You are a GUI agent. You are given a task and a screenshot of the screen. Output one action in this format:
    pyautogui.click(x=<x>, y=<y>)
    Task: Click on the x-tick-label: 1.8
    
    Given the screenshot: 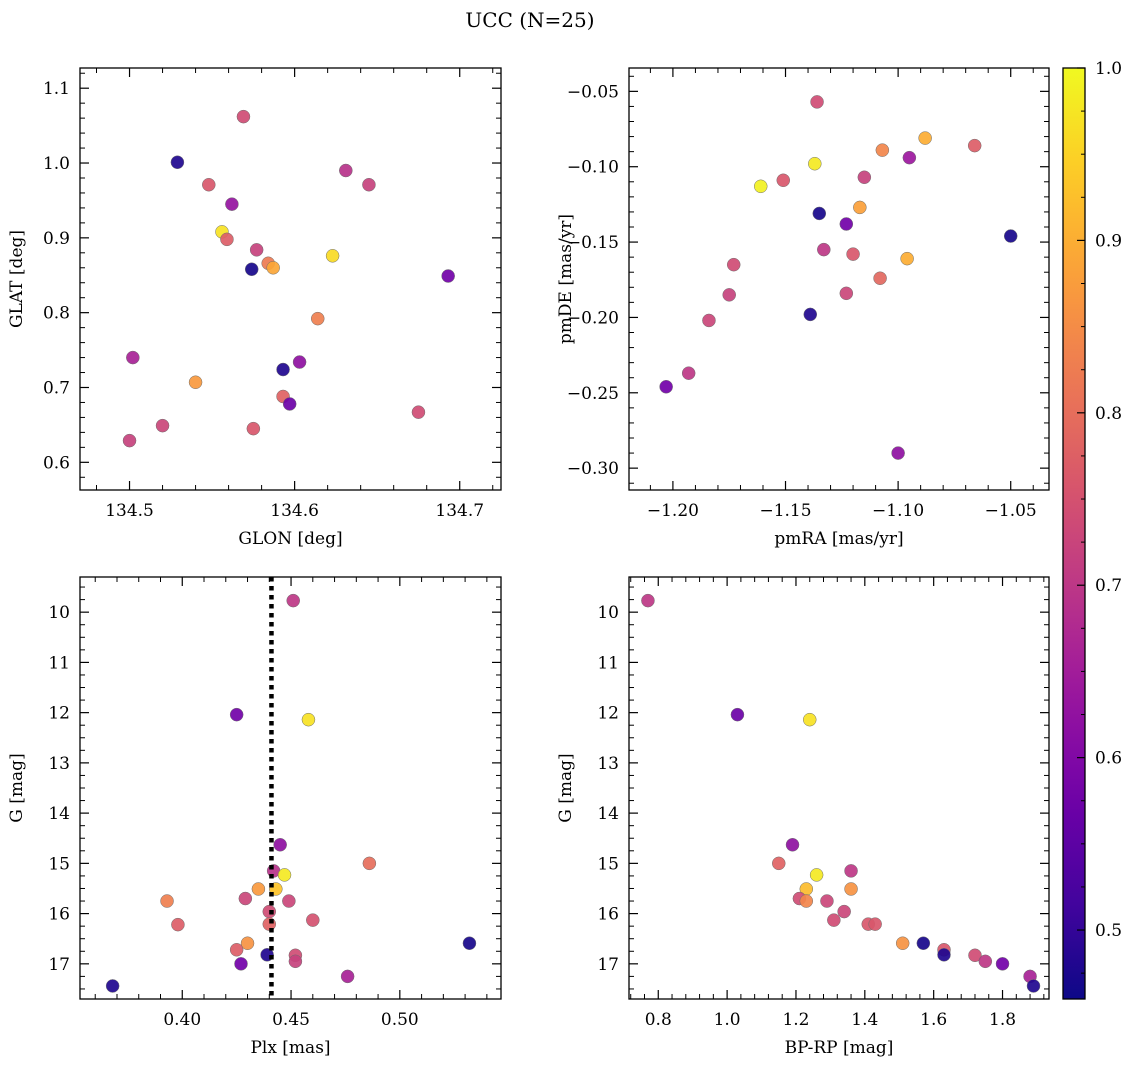 What is the action you would take?
    pyautogui.click(x=1002, y=1020)
    